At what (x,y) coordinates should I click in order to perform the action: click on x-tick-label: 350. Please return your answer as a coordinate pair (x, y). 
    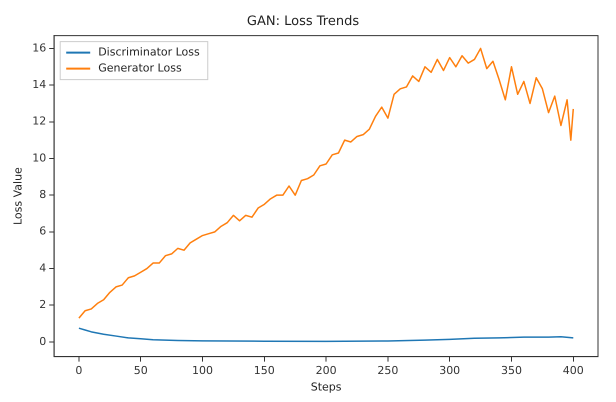
    Looking at the image, I should click on (511, 371).